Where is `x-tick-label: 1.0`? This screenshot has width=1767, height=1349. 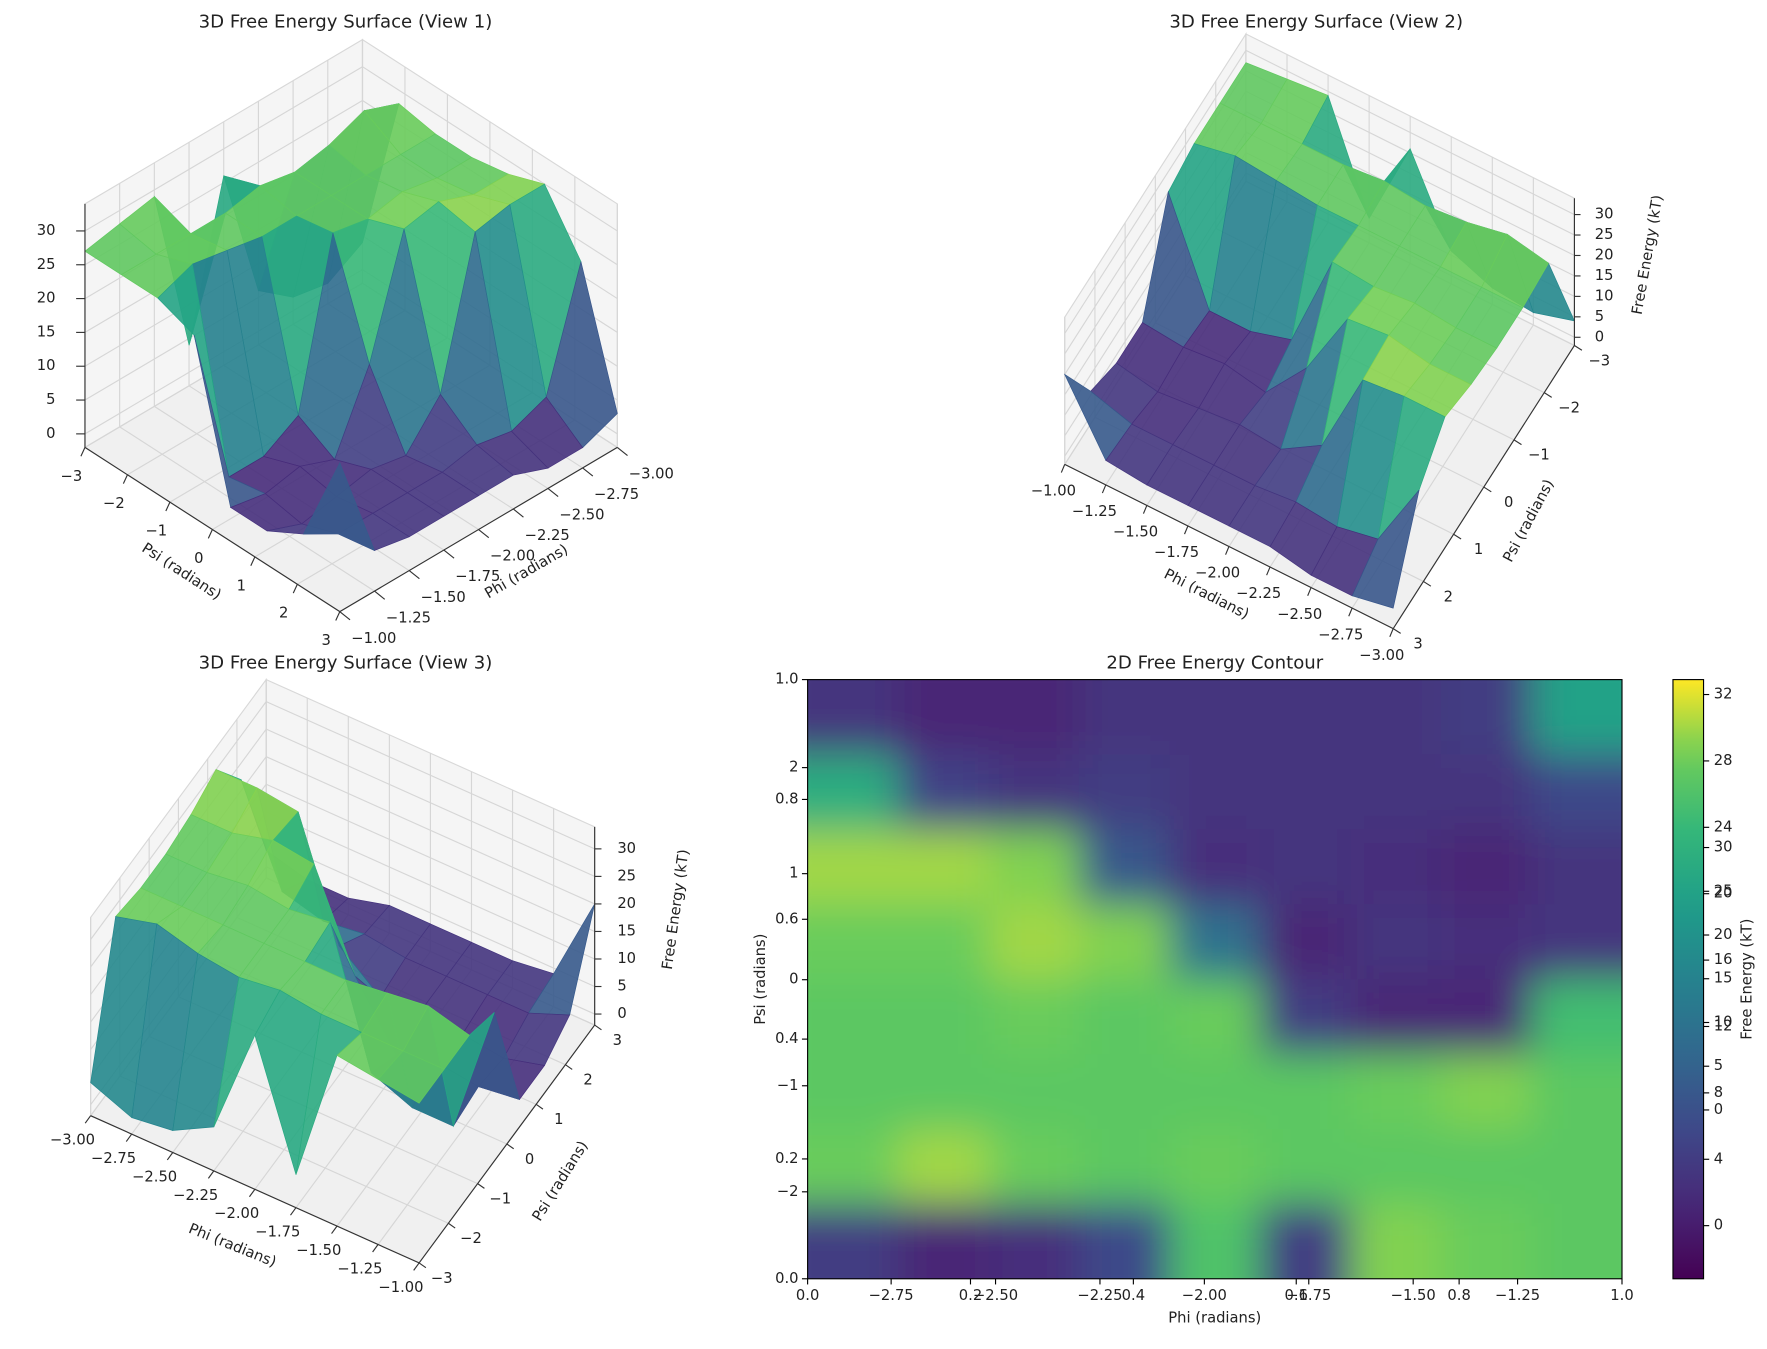 x-tick-label: 1.0 is located at coordinates (1621, 1295).